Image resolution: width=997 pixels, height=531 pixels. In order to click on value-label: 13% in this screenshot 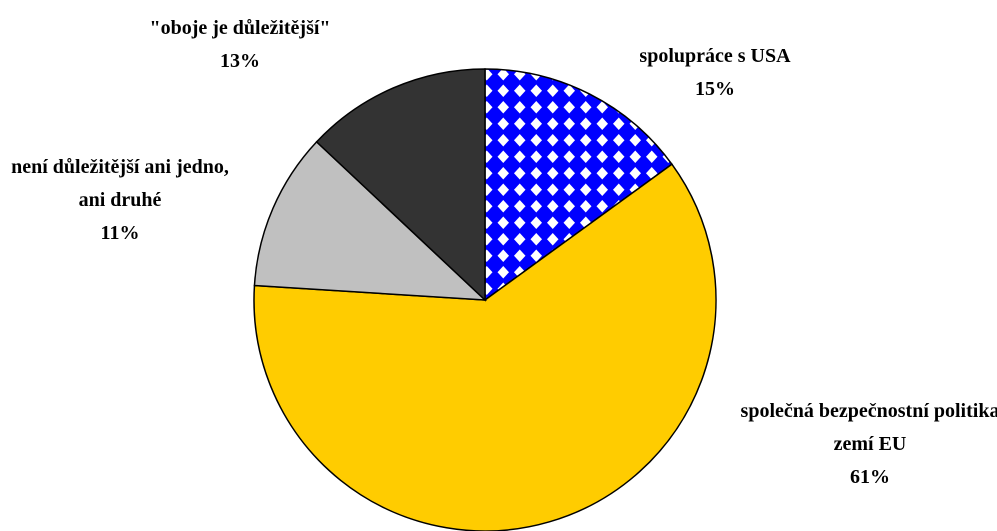, I will do `click(240, 61)`.